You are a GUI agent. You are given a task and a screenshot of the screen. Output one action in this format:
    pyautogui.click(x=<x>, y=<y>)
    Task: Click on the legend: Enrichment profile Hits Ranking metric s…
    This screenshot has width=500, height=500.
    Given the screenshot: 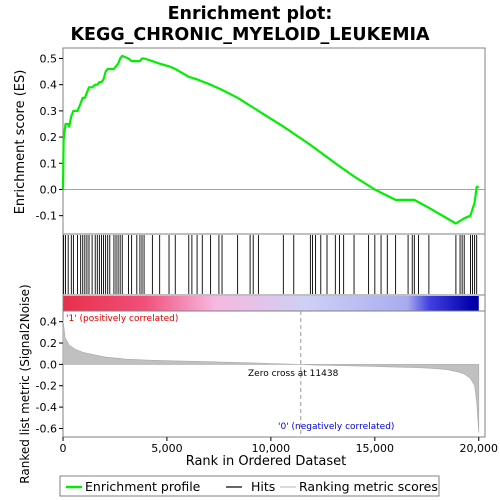 What is the action you would take?
    pyautogui.click(x=249, y=486)
    